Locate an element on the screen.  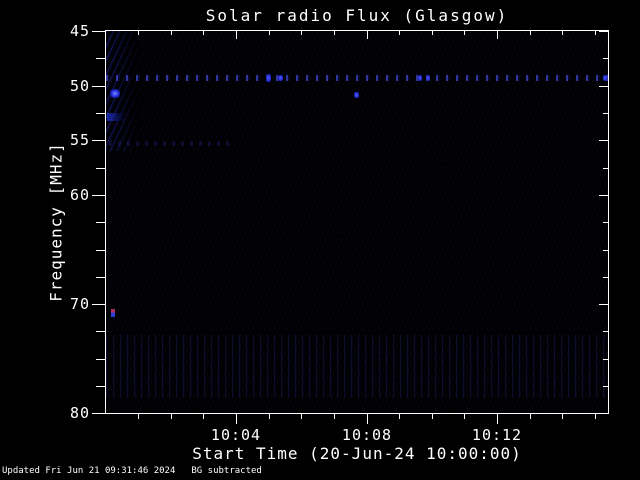
red-blue-speck is located at coordinates (113, 313).